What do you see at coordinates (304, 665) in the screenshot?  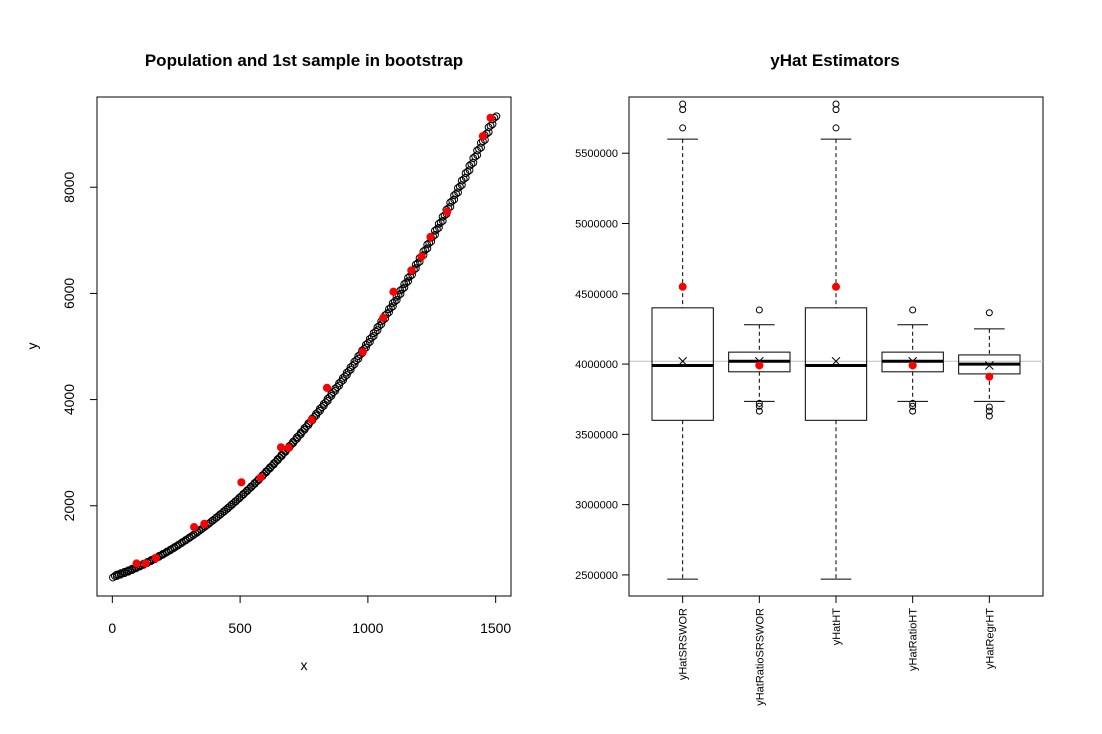 I see `scatter-x-axis-label: x` at bounding box center [304, 665].